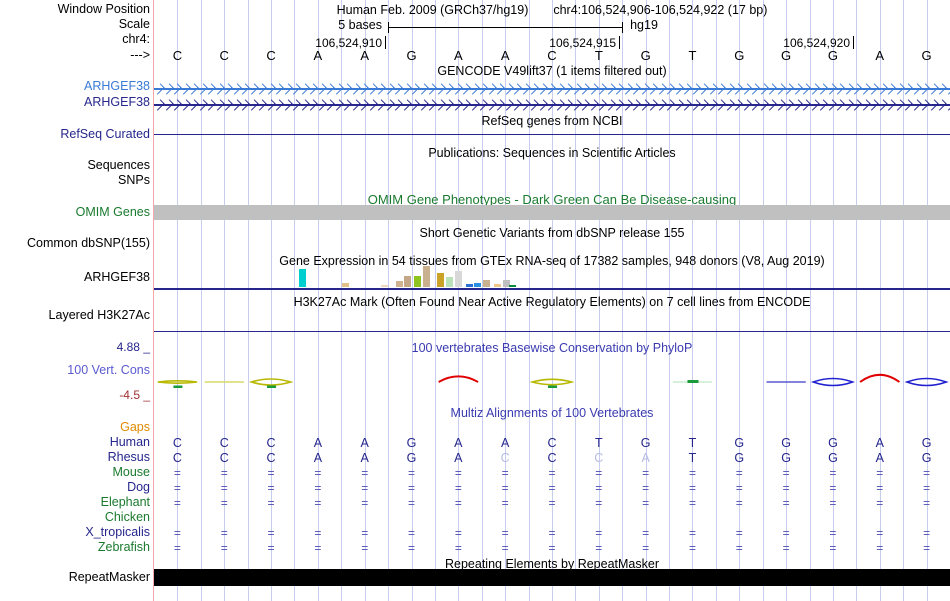  What do you see at coordinates (224, 55) in the screenshot?
I see `sequence-base: C` at bounding box center [224, 55].